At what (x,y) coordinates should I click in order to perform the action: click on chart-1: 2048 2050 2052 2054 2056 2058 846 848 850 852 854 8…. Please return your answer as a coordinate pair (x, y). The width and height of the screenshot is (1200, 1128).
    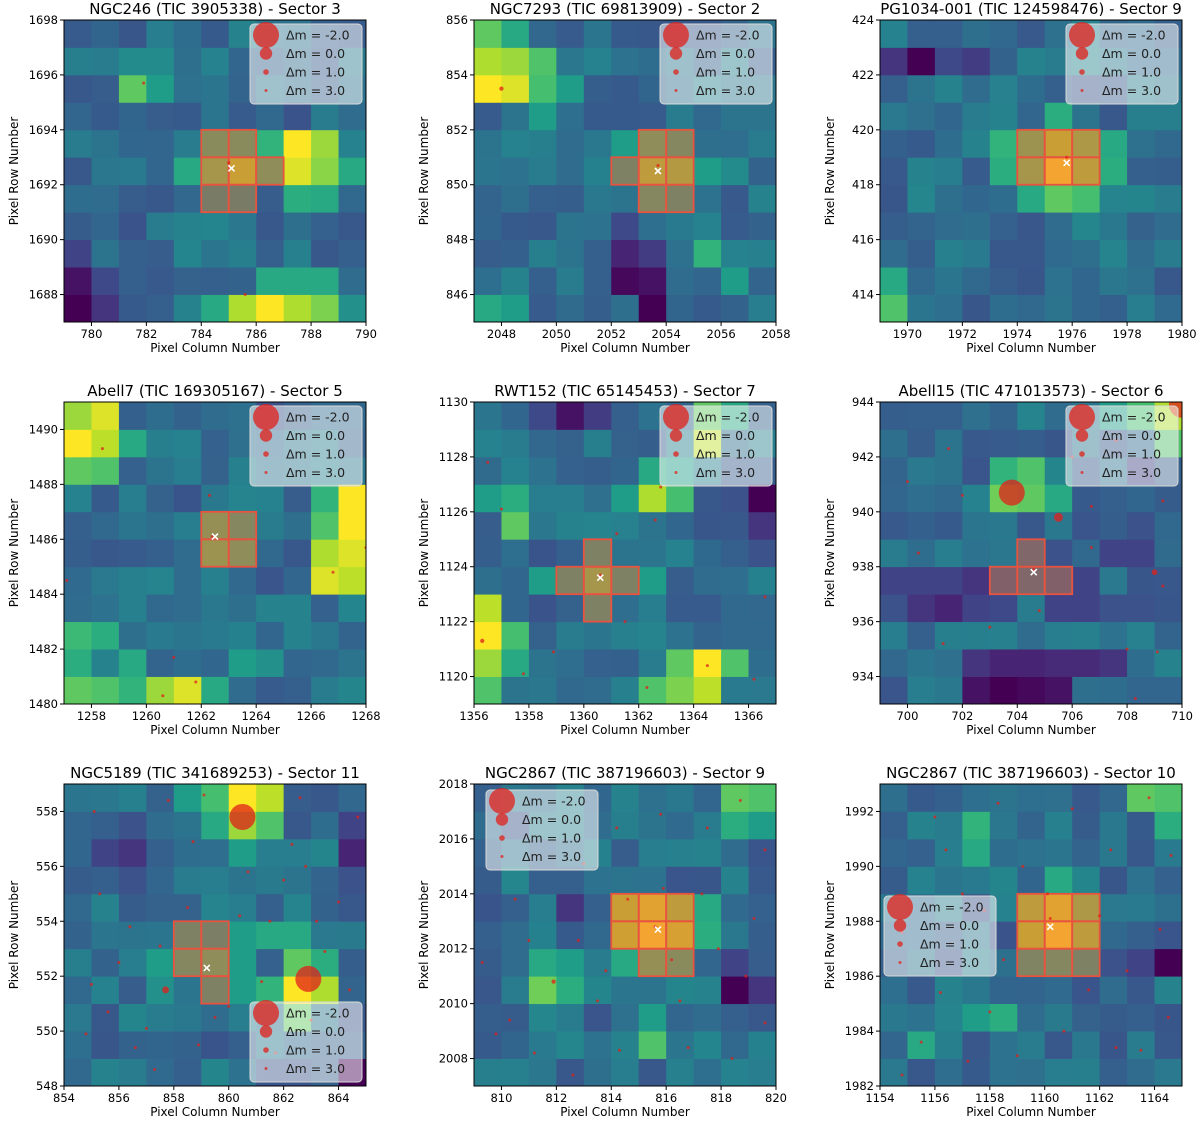
    Looking at the image, I should click on (604, 177).